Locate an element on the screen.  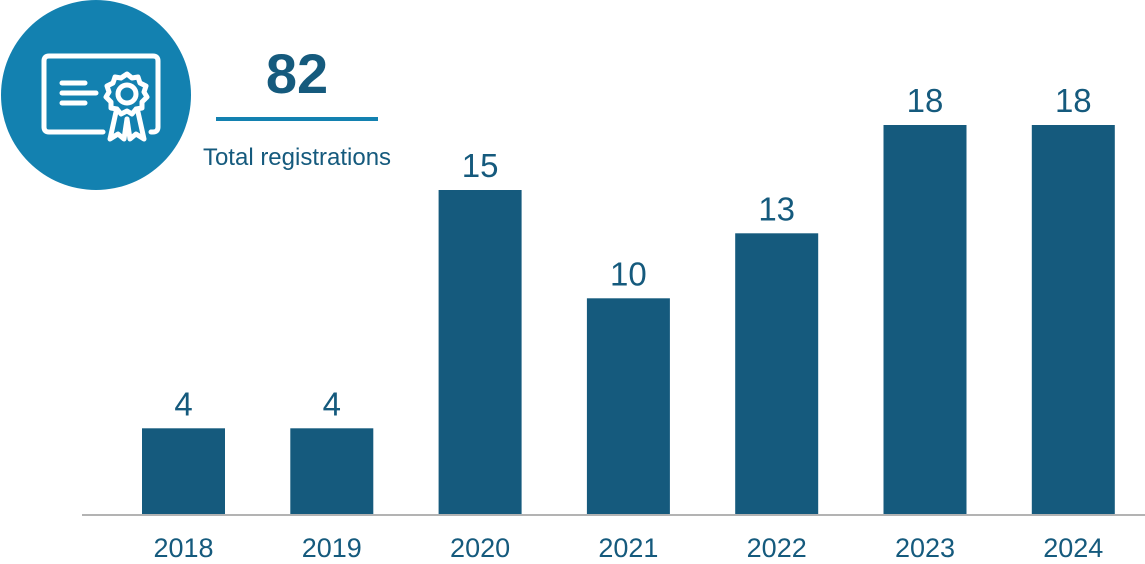
x-tick-2018: 2018 is located at coordinates (183, 548).